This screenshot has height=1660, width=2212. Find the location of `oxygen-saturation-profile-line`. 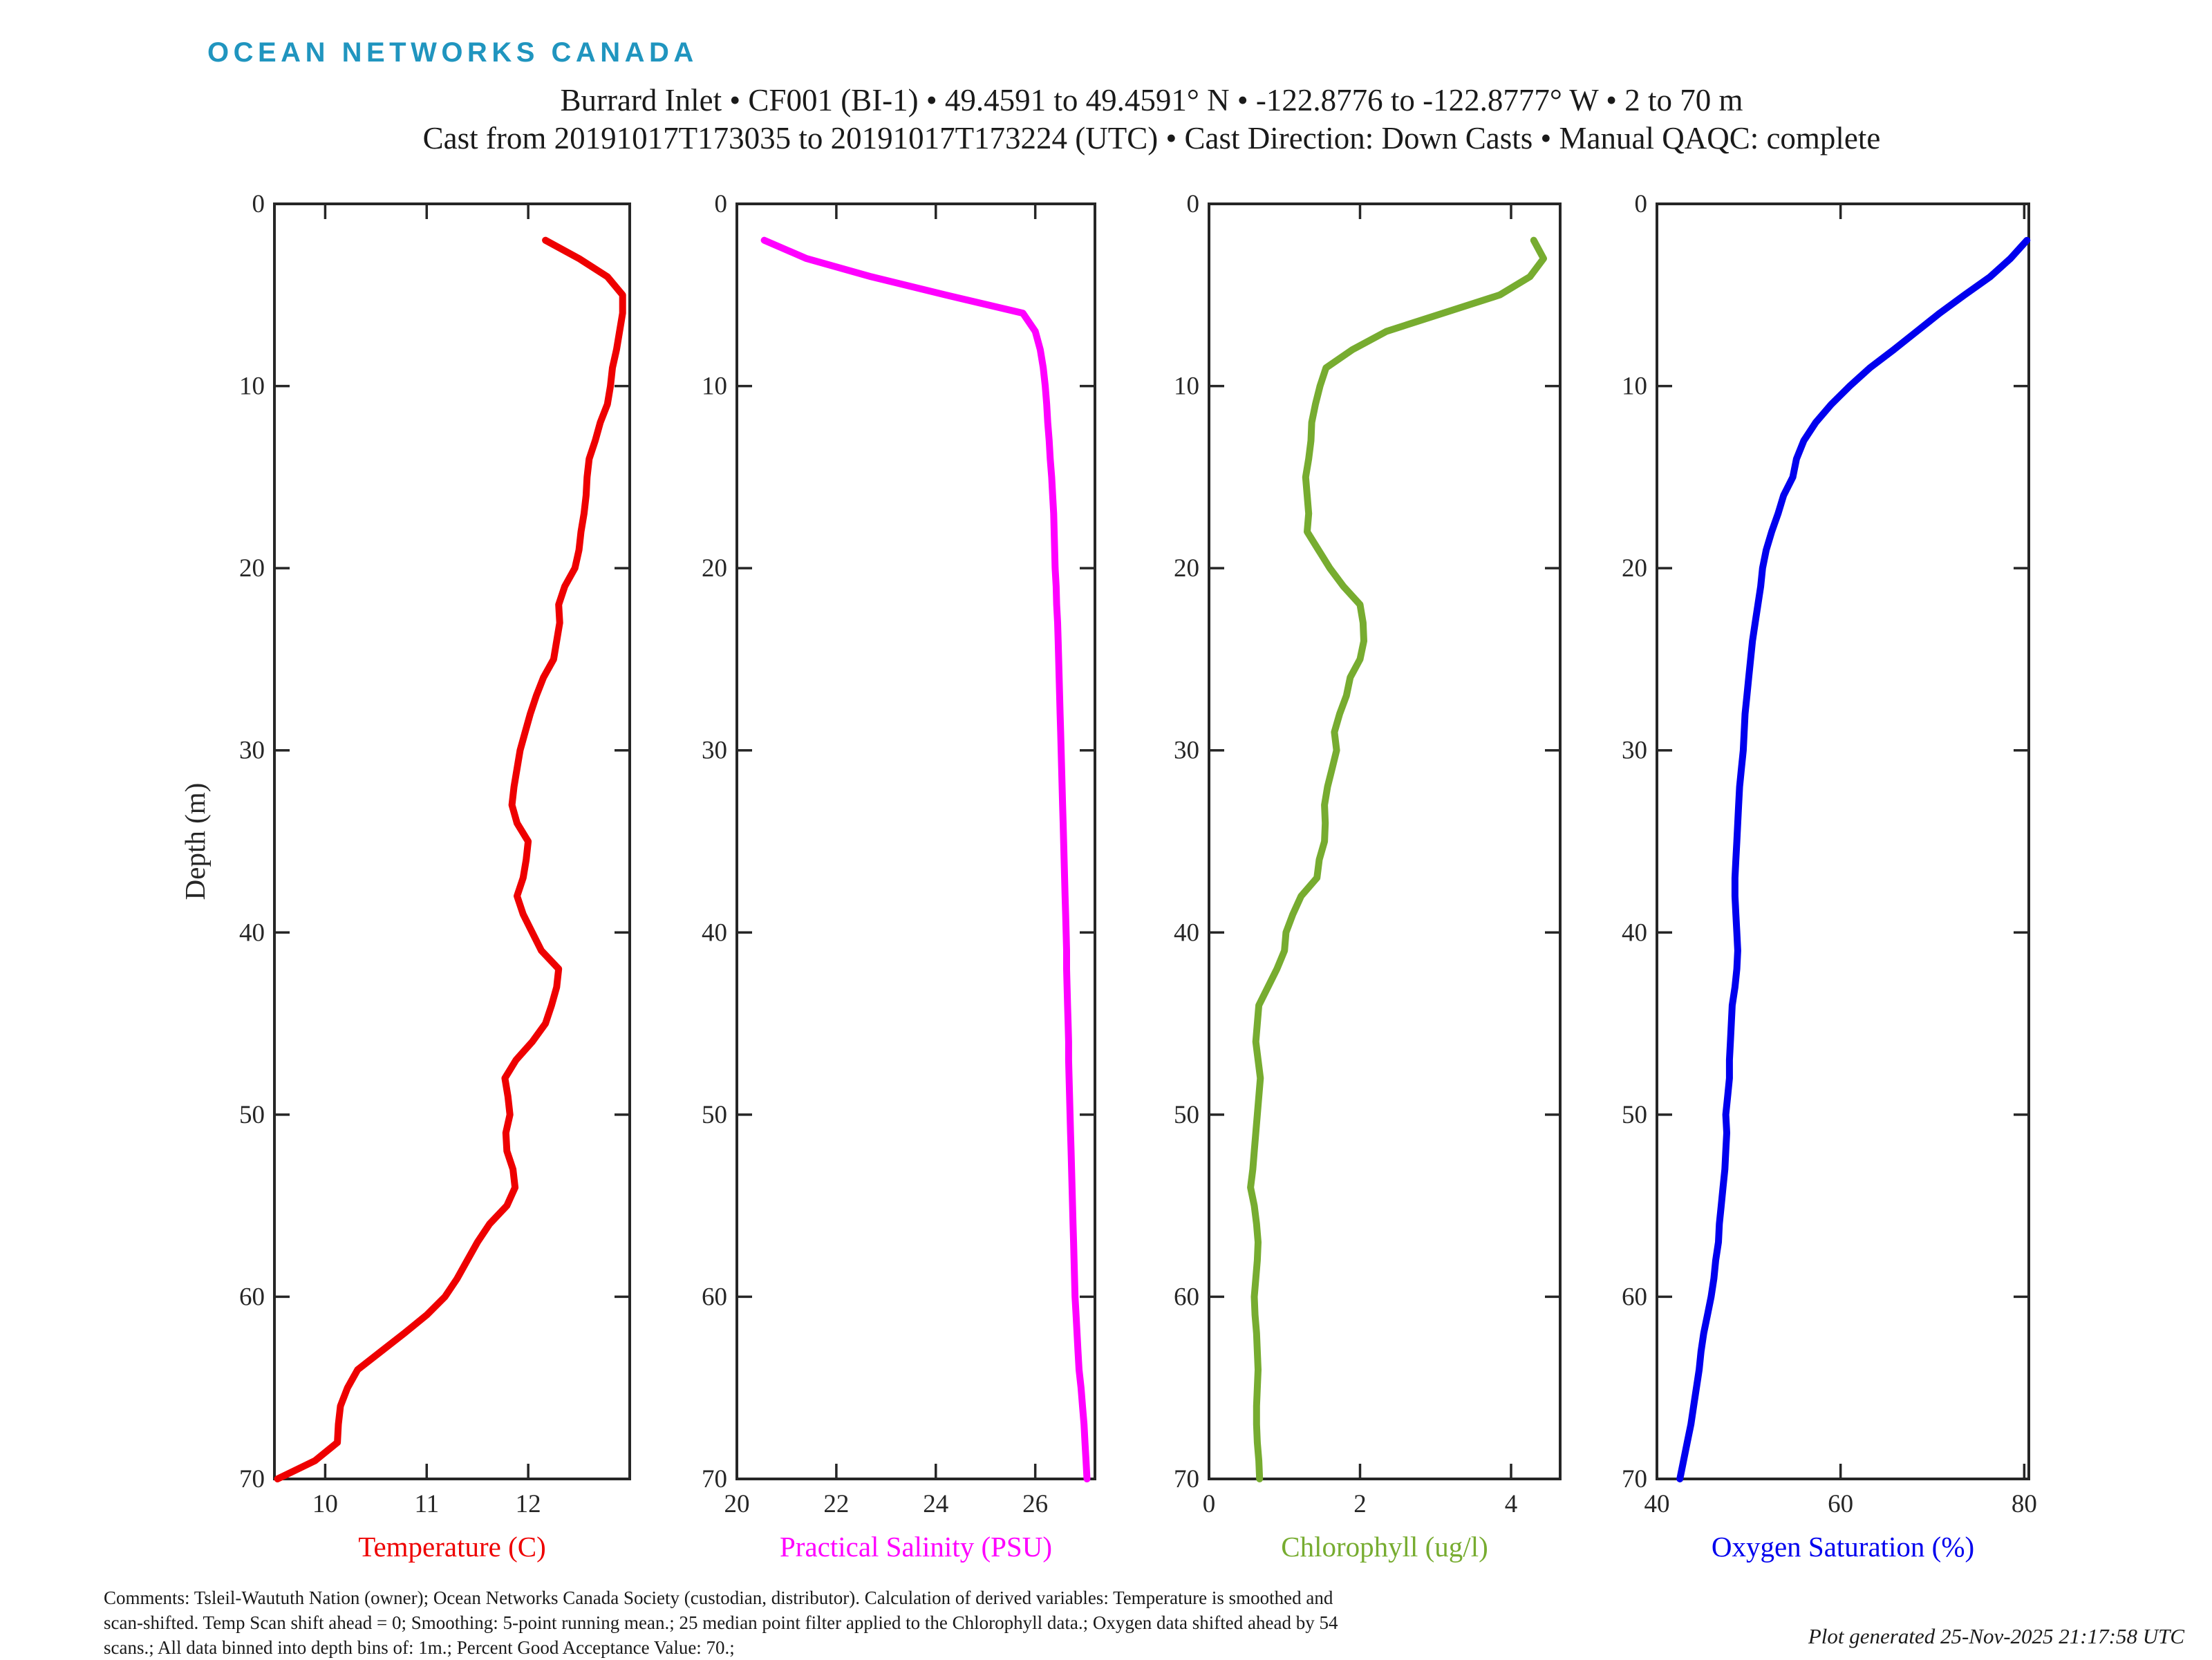

oxygen-saturation-profile-line is located at coordinates (1854, 859).